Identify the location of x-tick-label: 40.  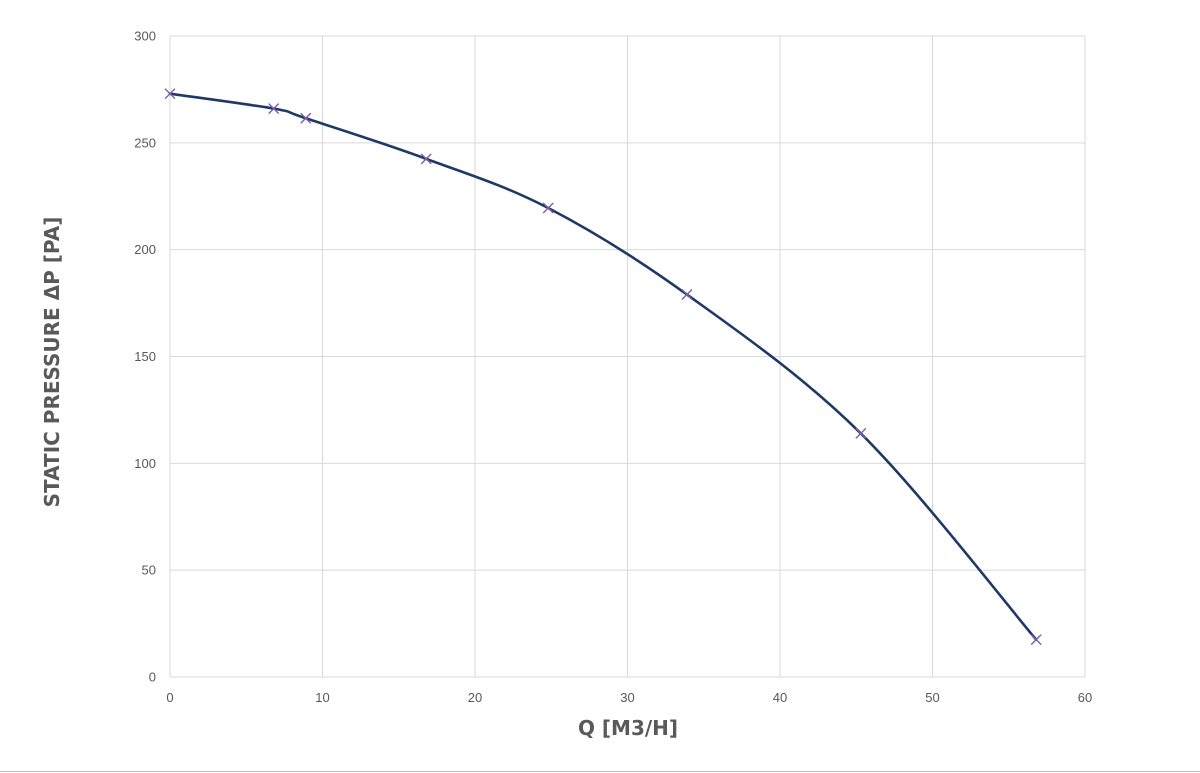
(780, 697).